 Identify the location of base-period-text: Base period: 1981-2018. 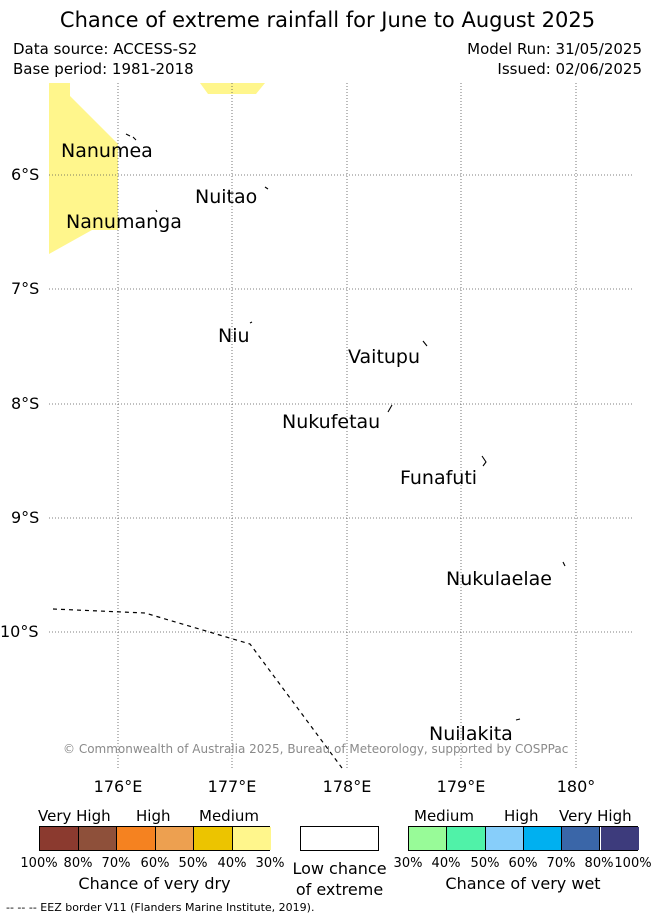
(103, 69).